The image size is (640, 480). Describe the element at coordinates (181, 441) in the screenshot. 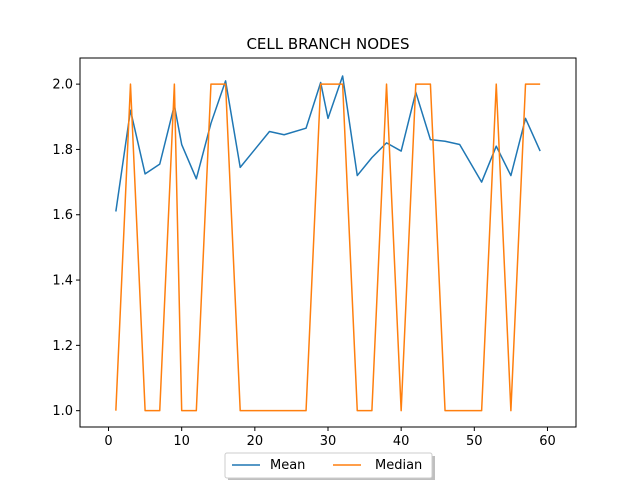

I see `x-tick-label: 10` at that location.